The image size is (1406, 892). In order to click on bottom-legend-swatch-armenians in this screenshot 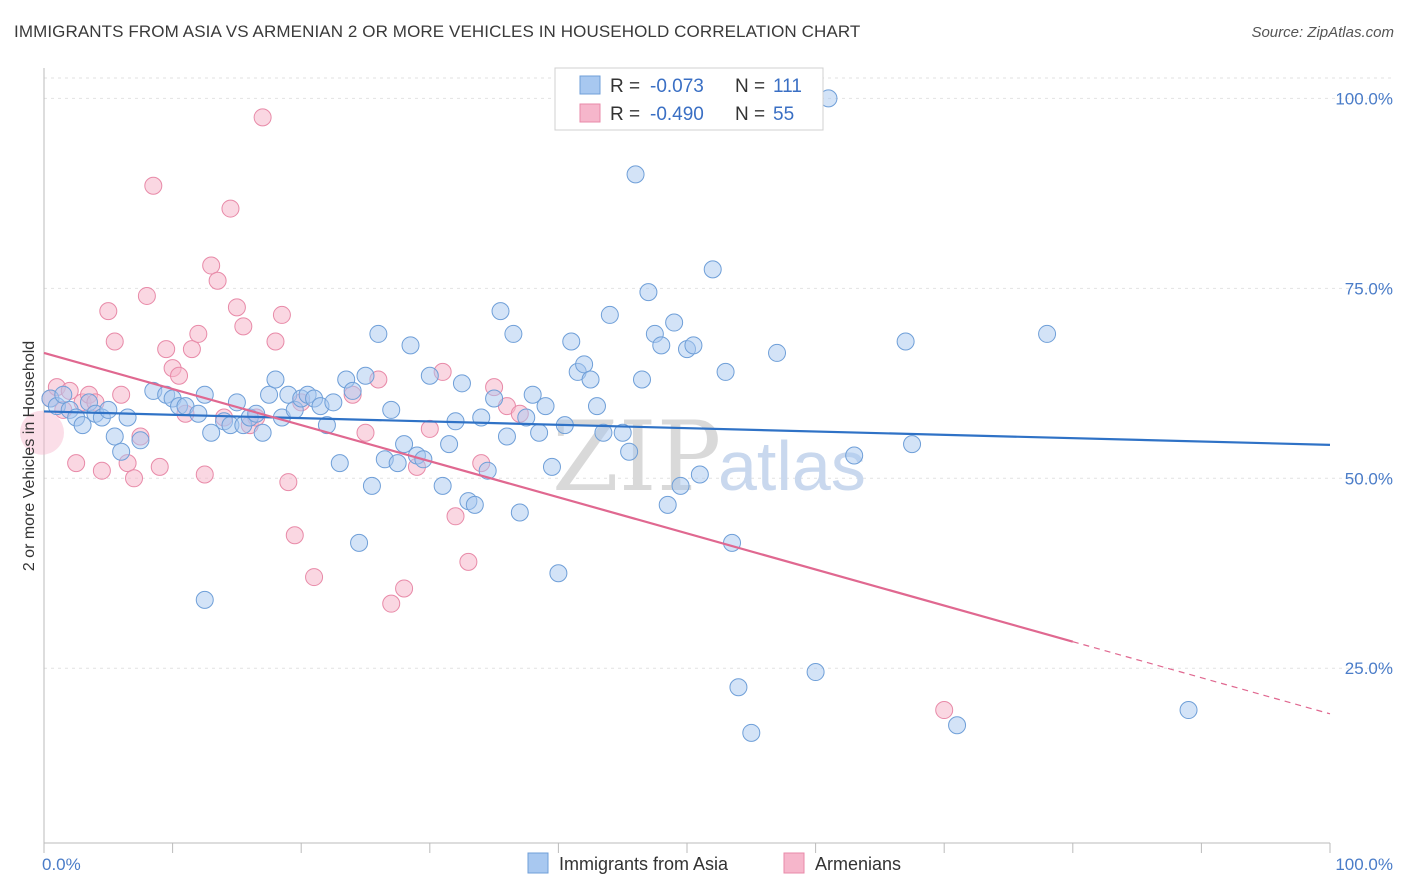, I will do `click(794, 863)`.